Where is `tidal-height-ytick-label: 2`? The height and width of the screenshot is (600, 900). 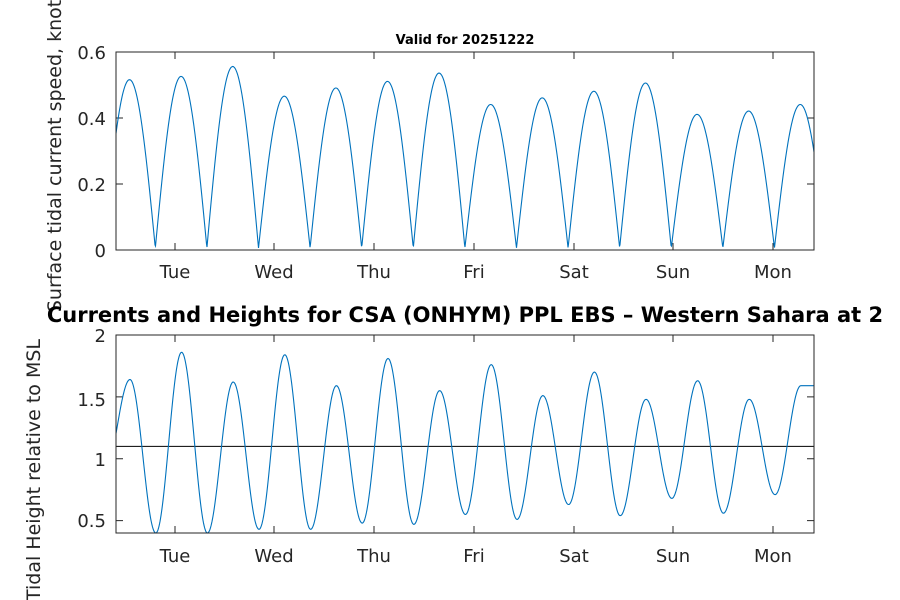
tidal-height-ytick-label: 2 is located at coordinates (100, 336).